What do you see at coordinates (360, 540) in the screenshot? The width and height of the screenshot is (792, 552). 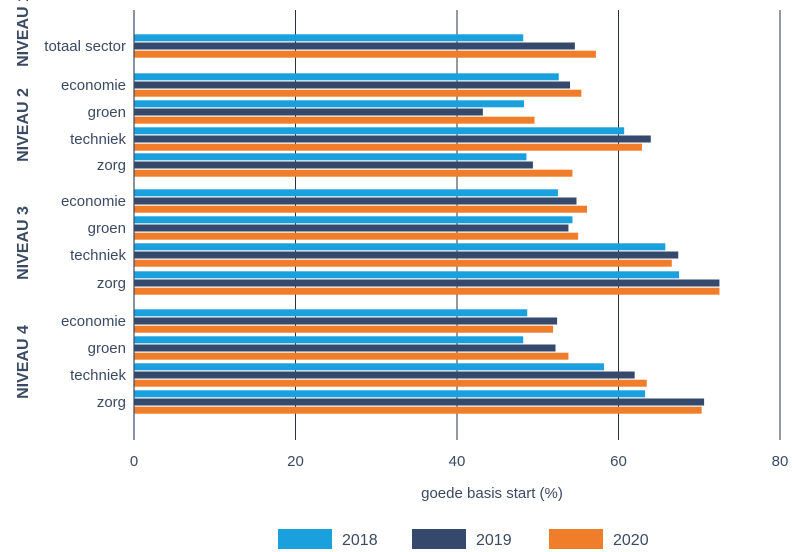 I see `legend-label: 2018` at bounding box center [360, 540].